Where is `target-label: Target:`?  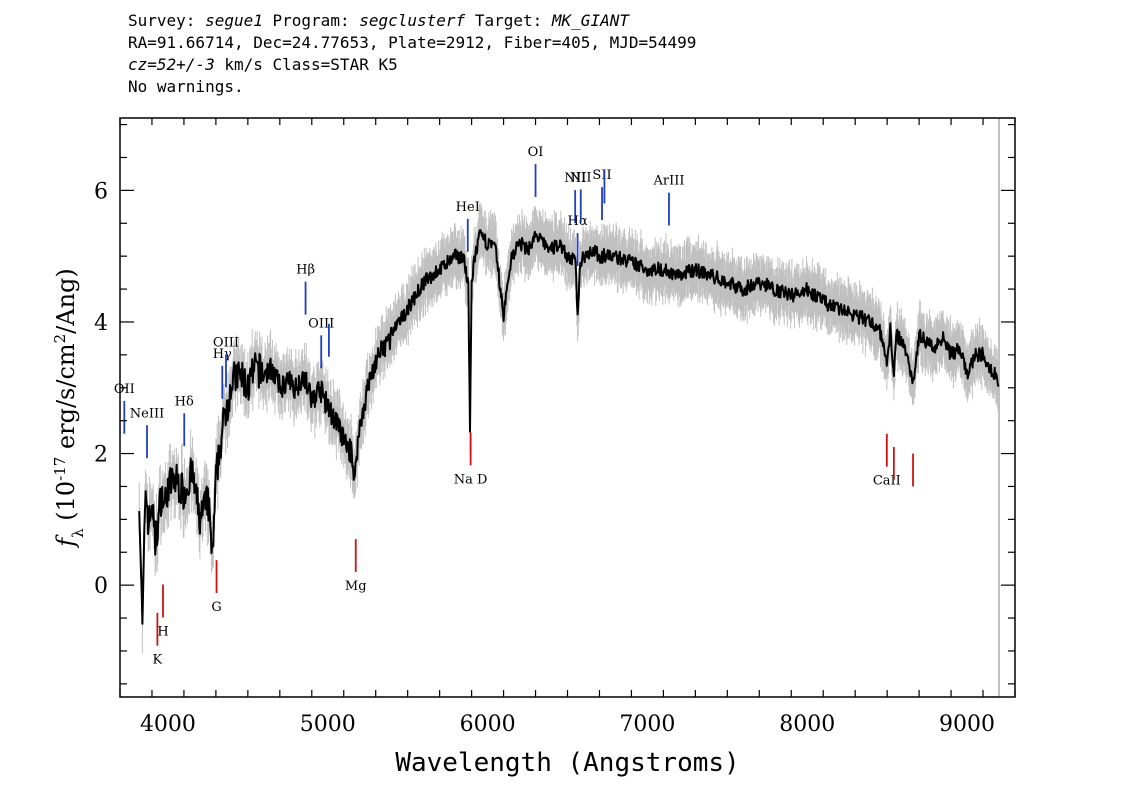 target-label: Target: is located at coordinates (508, 20).